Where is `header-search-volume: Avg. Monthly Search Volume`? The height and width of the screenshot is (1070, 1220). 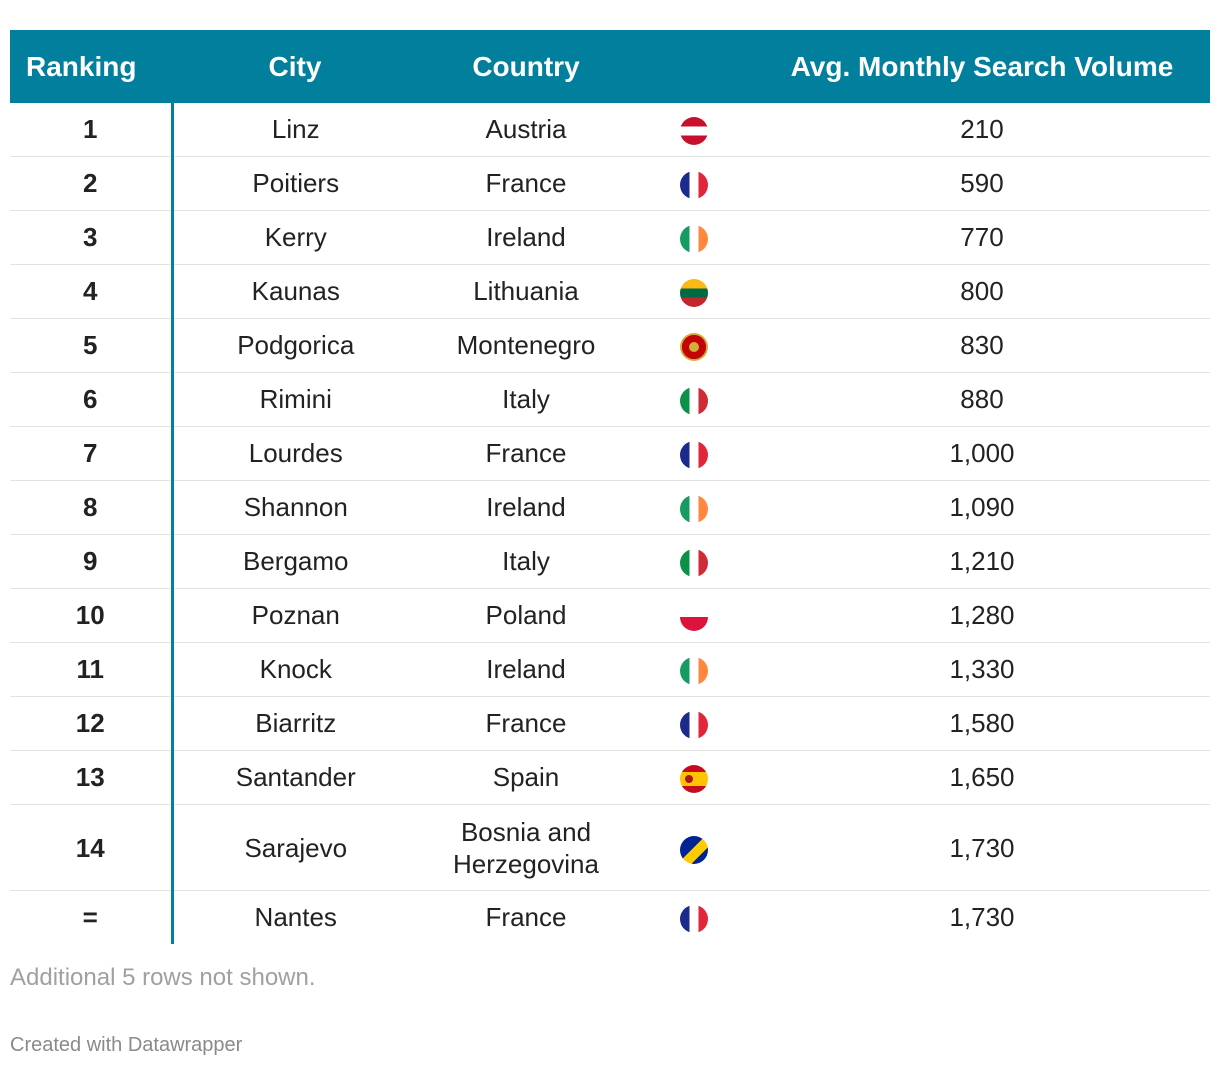 header-search-volume: Avg. Monthly Search Volume is located at coordinates (982, 66).